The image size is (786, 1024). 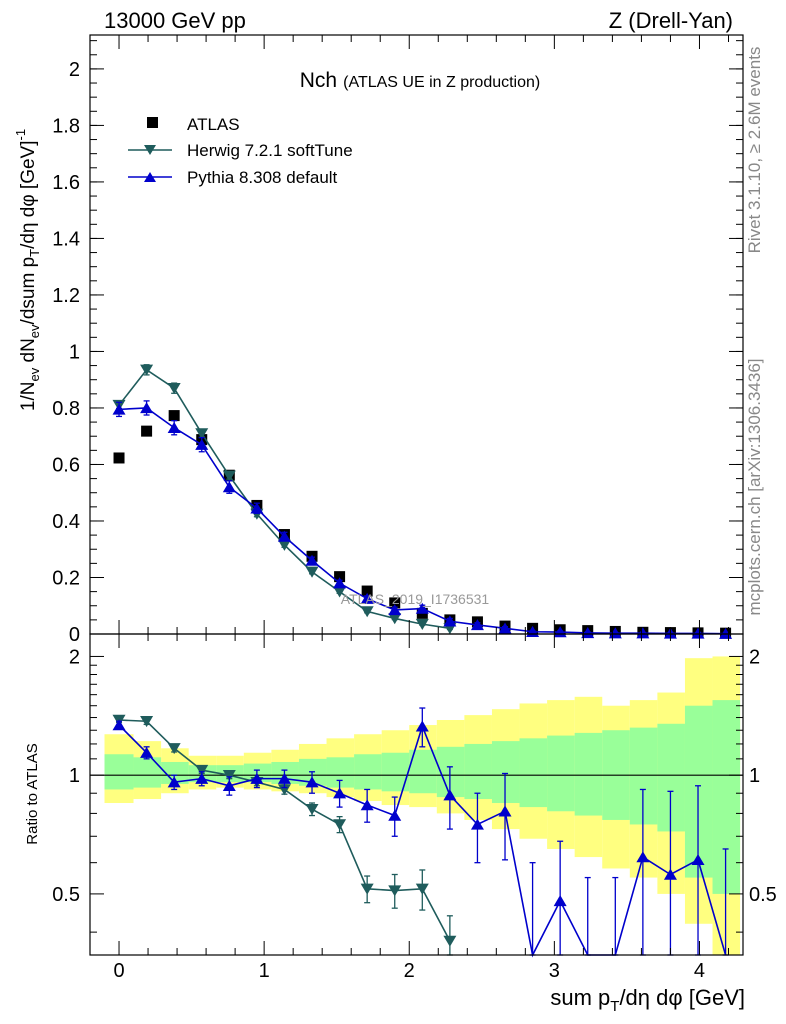 I want to click on rivet-label: Rivet 3.1.10, ≥ 2.6M events, so click(x=754, y=150).